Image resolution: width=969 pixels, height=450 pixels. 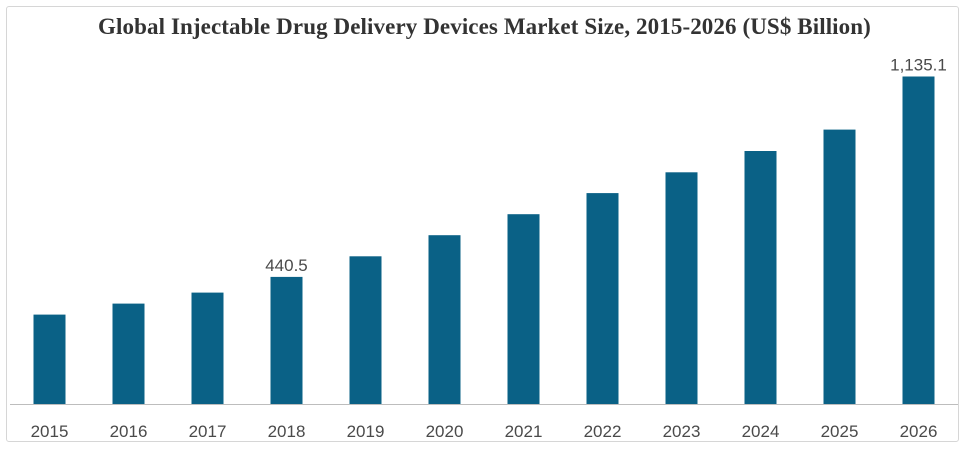 What do you see at coordinates (286, 340) in the screenshot?
I see `bar-2018` at bounding box center [286, 340].